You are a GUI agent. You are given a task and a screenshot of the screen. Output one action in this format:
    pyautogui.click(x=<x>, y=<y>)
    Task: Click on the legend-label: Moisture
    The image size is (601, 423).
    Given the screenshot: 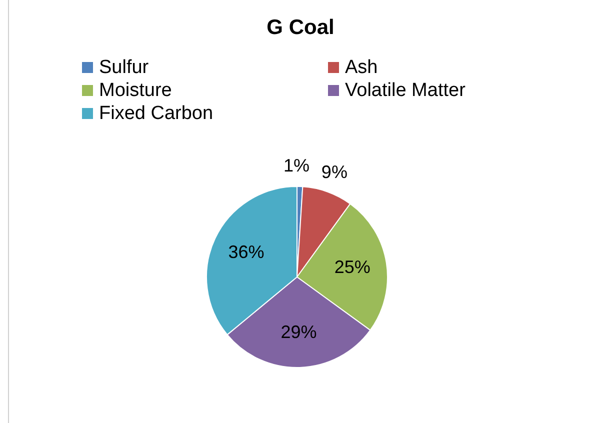 What is the action you would take?
    pyautogui.click(x=135, y=90)
    